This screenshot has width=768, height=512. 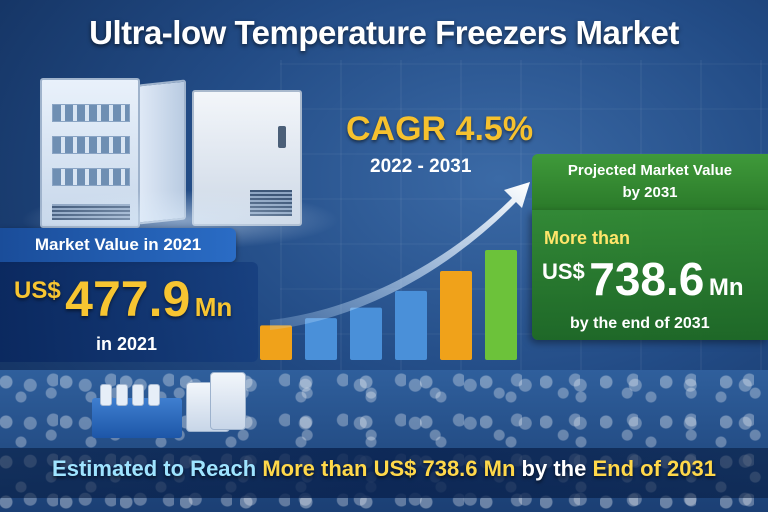 What do you see at coordinates (127, 344) in the screenshot?
I see `market-value-year: in 2021` at bounding box center [127, 344].